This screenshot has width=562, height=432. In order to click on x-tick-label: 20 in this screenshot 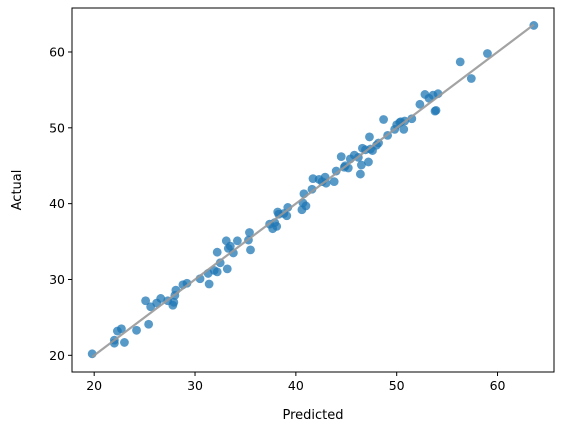, I will do `click(94, 385)`.